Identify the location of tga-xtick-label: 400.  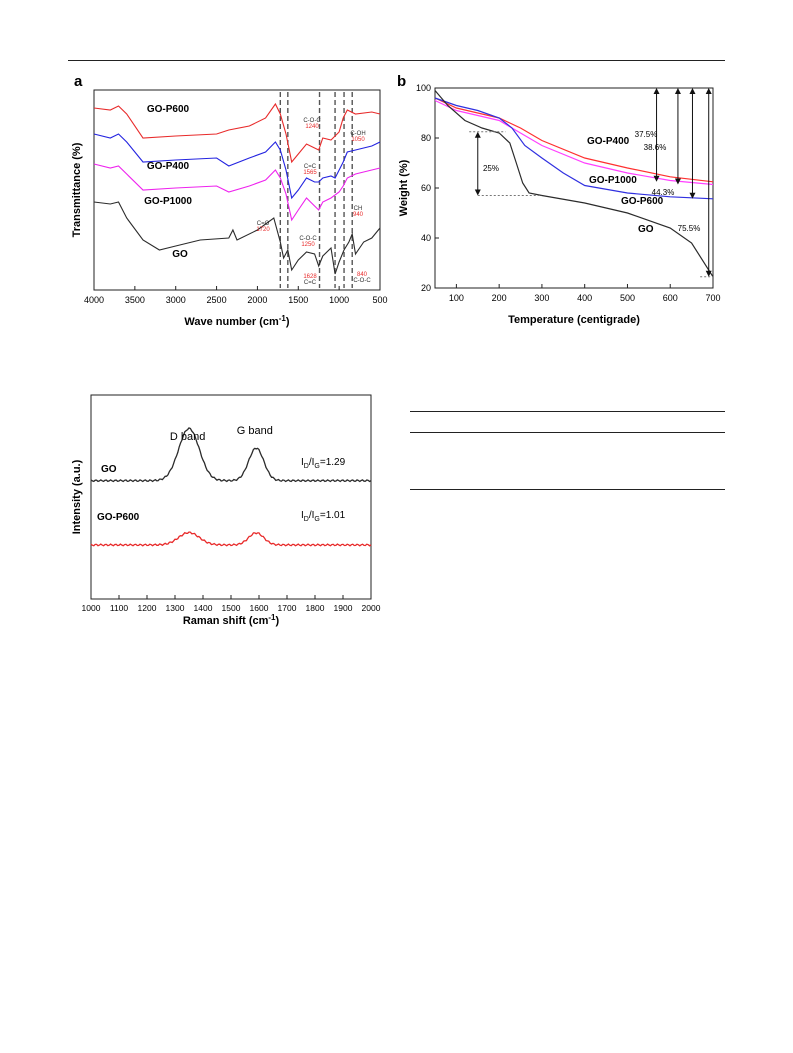
(584, 298).